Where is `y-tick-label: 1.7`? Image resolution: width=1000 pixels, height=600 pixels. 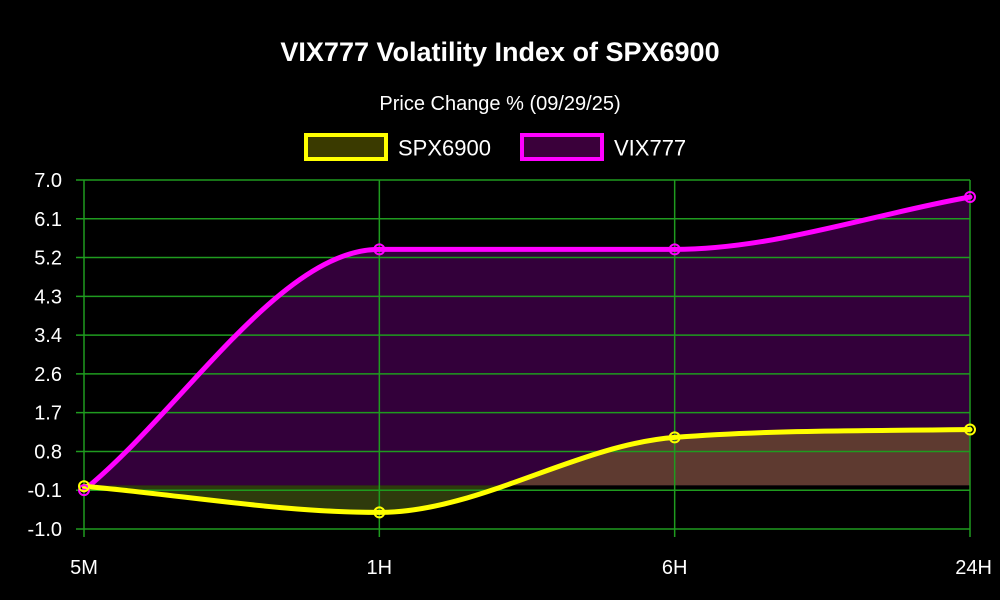 y-tick-label: 1.7 is located at coordinates (48, 414).